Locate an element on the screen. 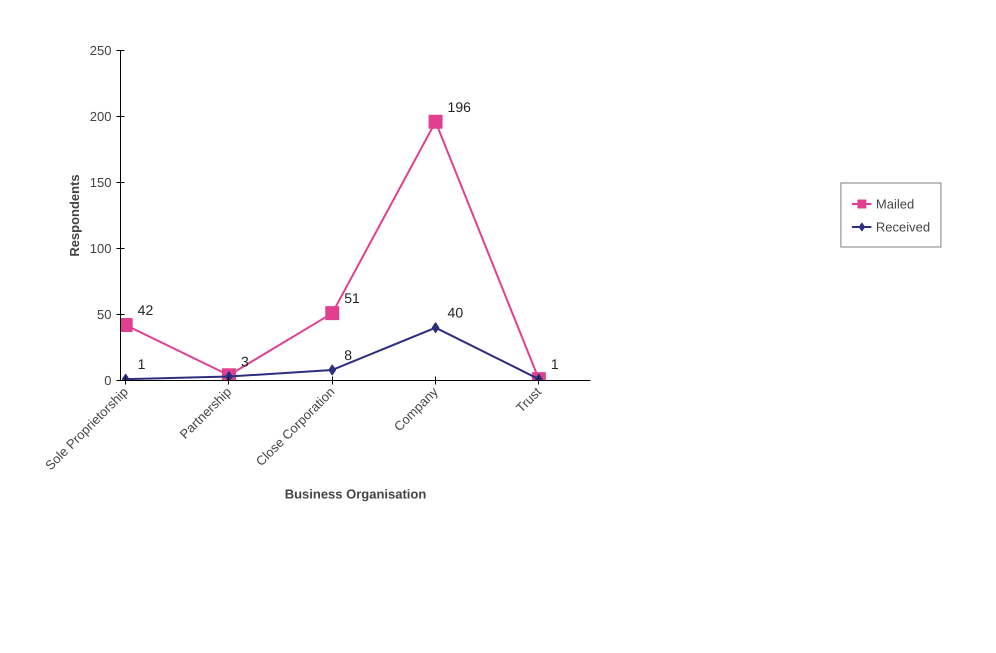 Image resolution: width=996 pixels, height=653 pixels. legend-label: Mailed is located at coordinates (895, 203).